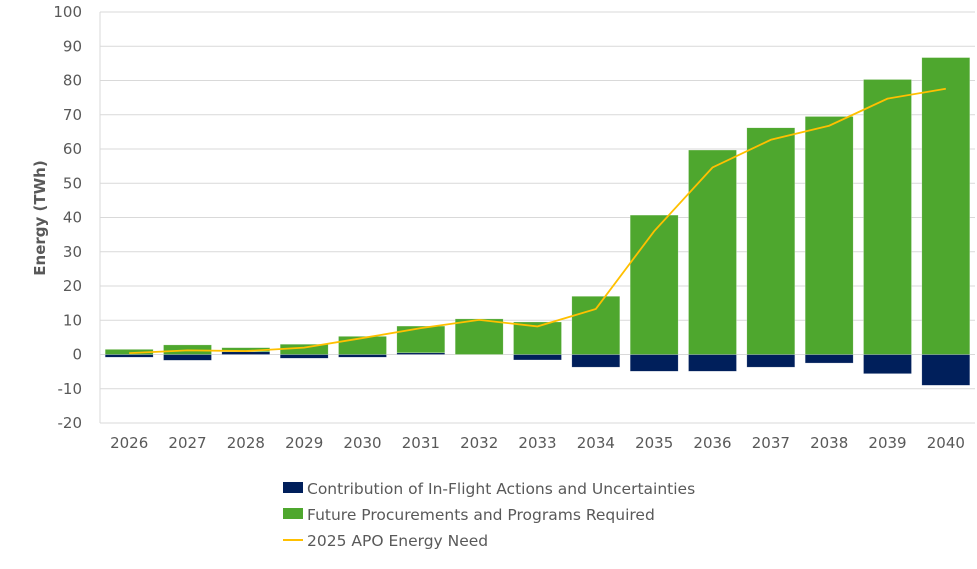  What do you see at coordinates (887, 217) in the screenshot?
I see `bar-future-procurements-2039` at bounding box center [887, 217].